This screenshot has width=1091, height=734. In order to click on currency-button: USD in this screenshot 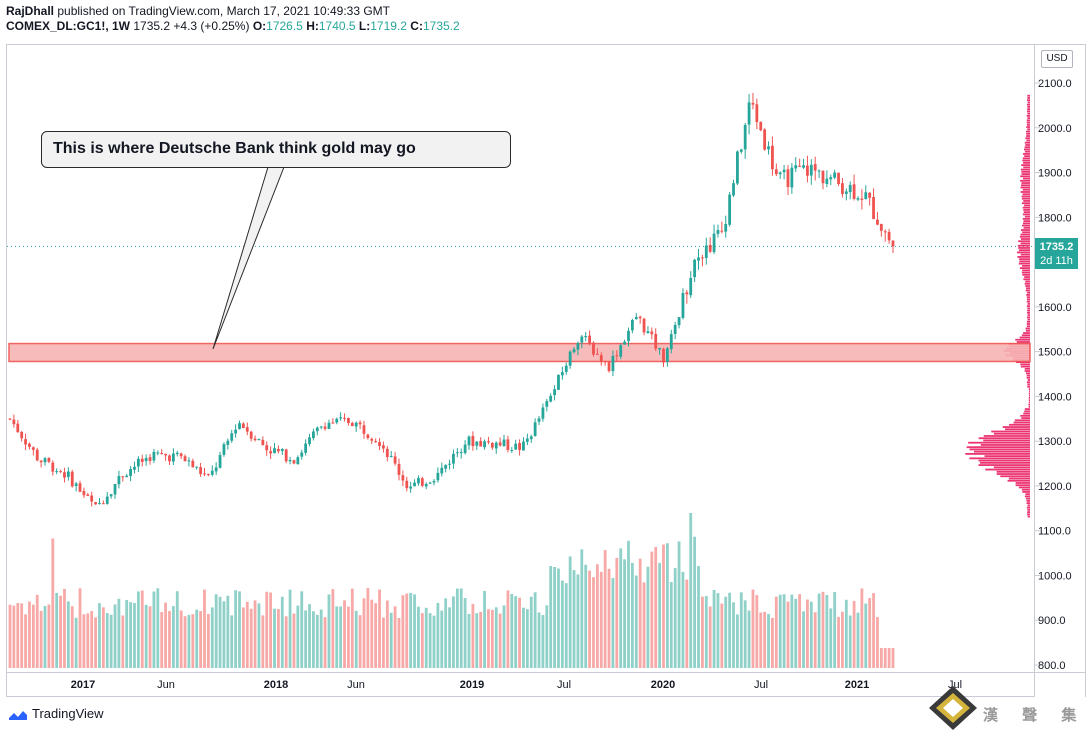, I will do `click(1057, 59)`.